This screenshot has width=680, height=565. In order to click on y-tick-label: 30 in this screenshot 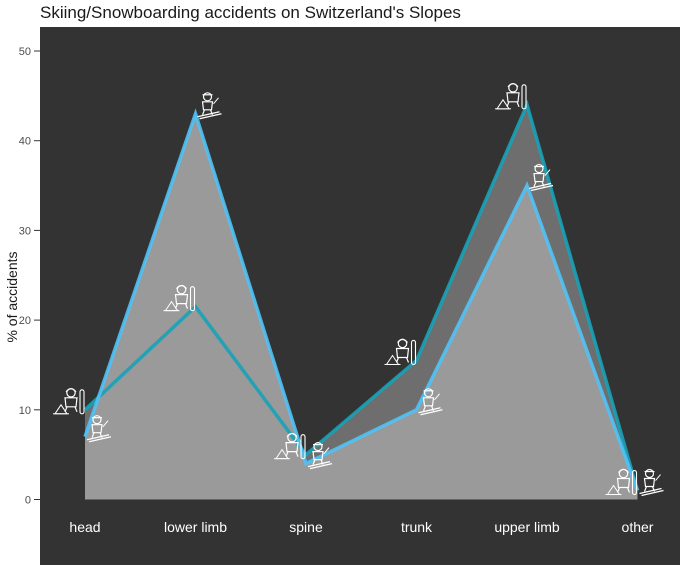, I will do `click(25, 231)`.